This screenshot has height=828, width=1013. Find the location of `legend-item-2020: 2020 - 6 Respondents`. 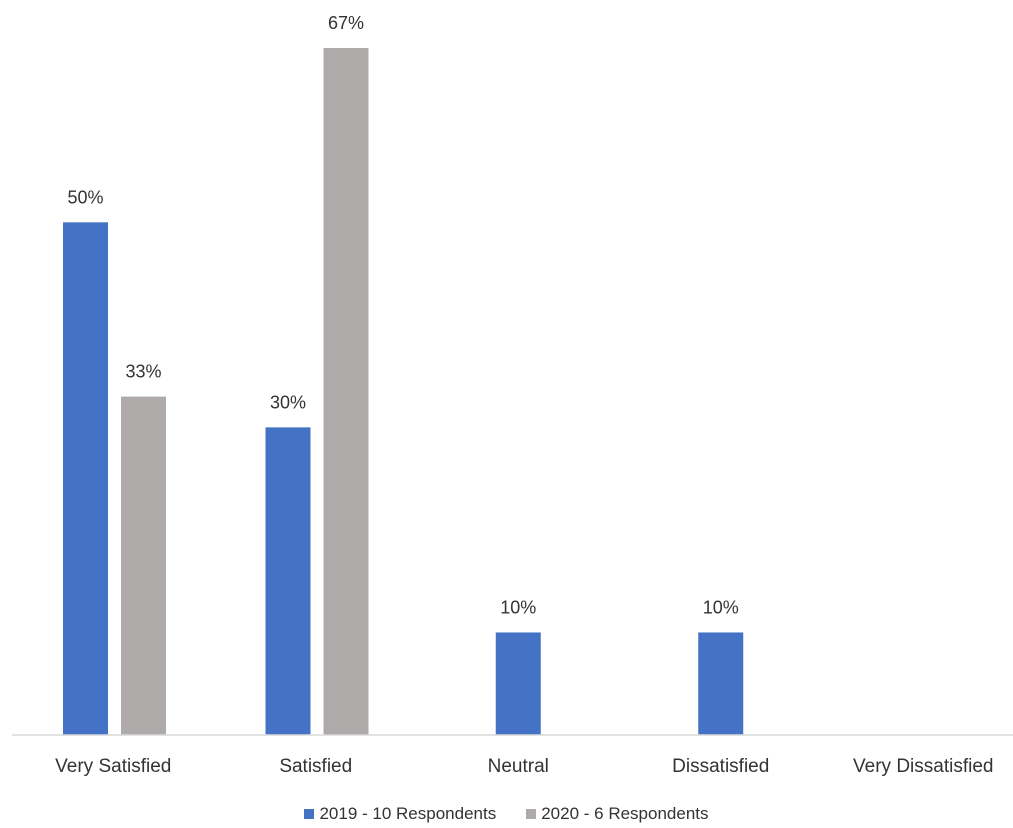

legend-item-2020: 2020 - 6 Respondents is located at coordinates (617, 814).